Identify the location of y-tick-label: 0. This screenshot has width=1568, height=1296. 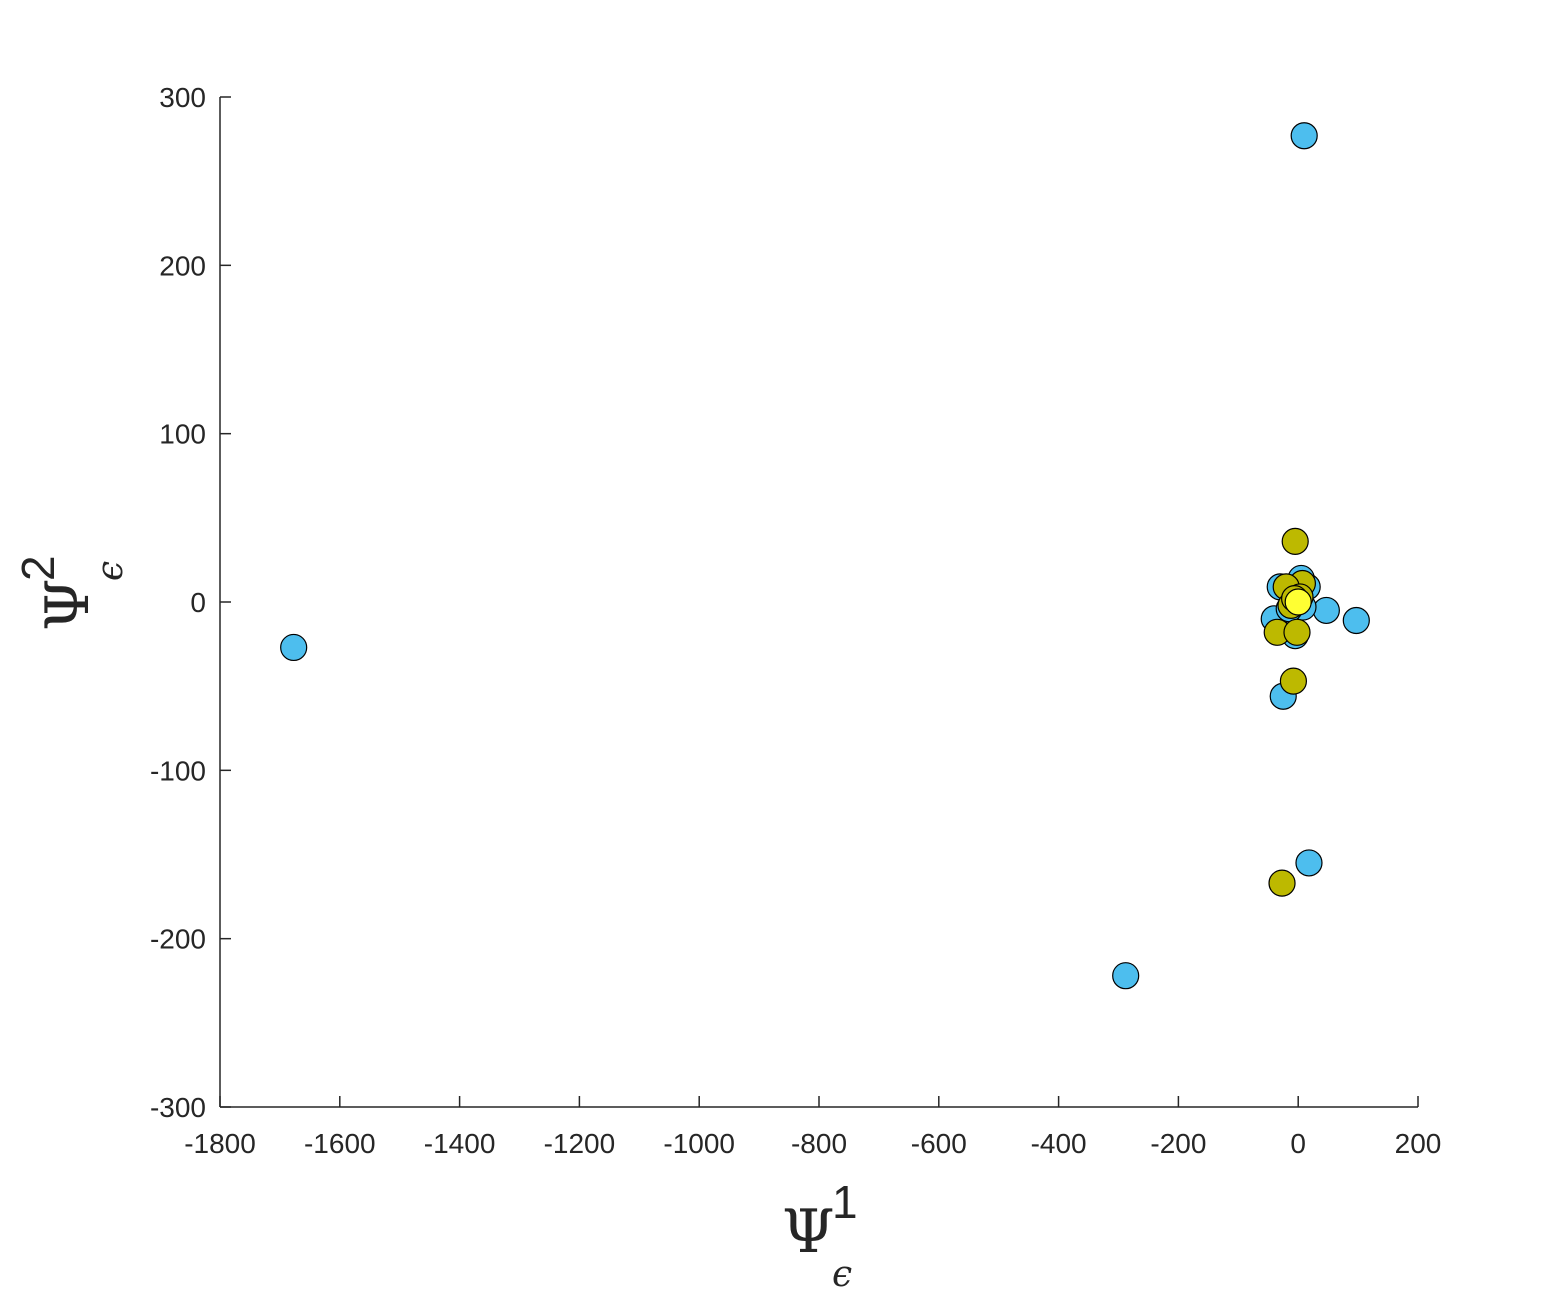
(198, 602).